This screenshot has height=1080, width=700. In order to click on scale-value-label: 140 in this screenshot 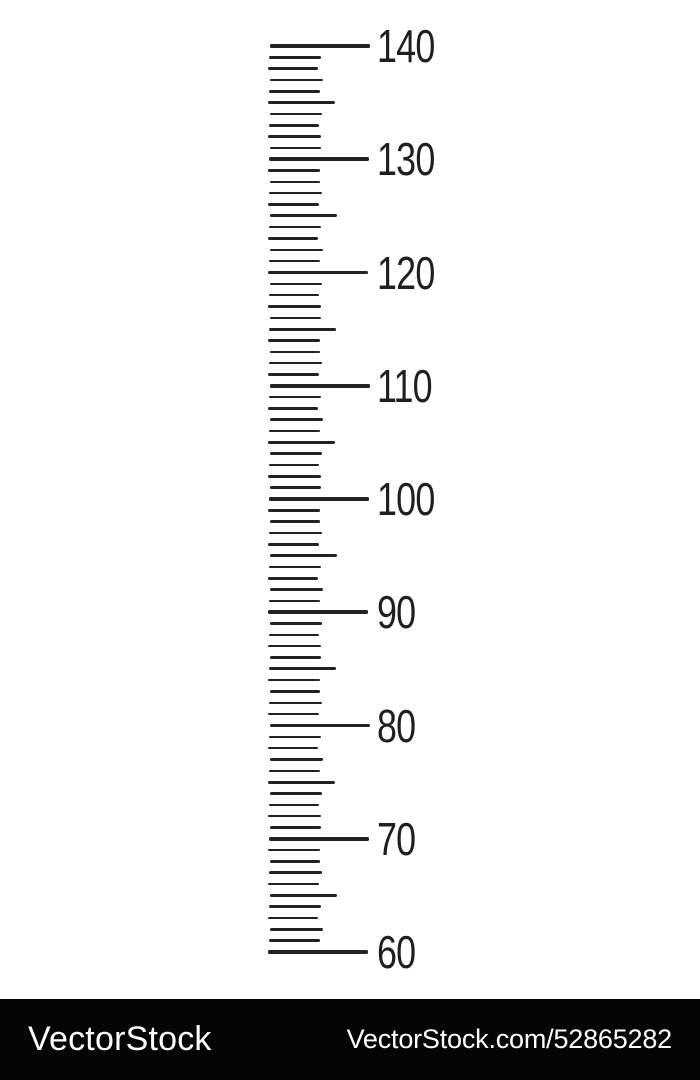, I will do `click(406, 46)`.